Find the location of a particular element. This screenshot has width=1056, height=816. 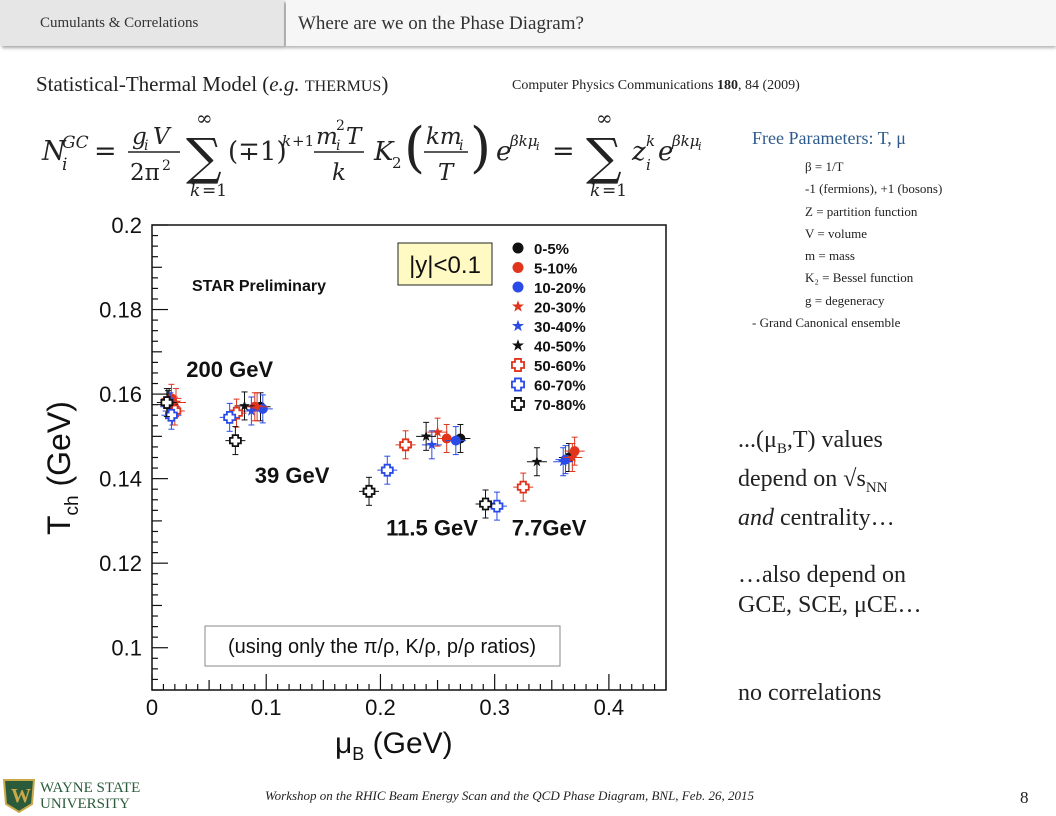

citation-pages: , 84 (2009) is located at coordinates (768, 85).